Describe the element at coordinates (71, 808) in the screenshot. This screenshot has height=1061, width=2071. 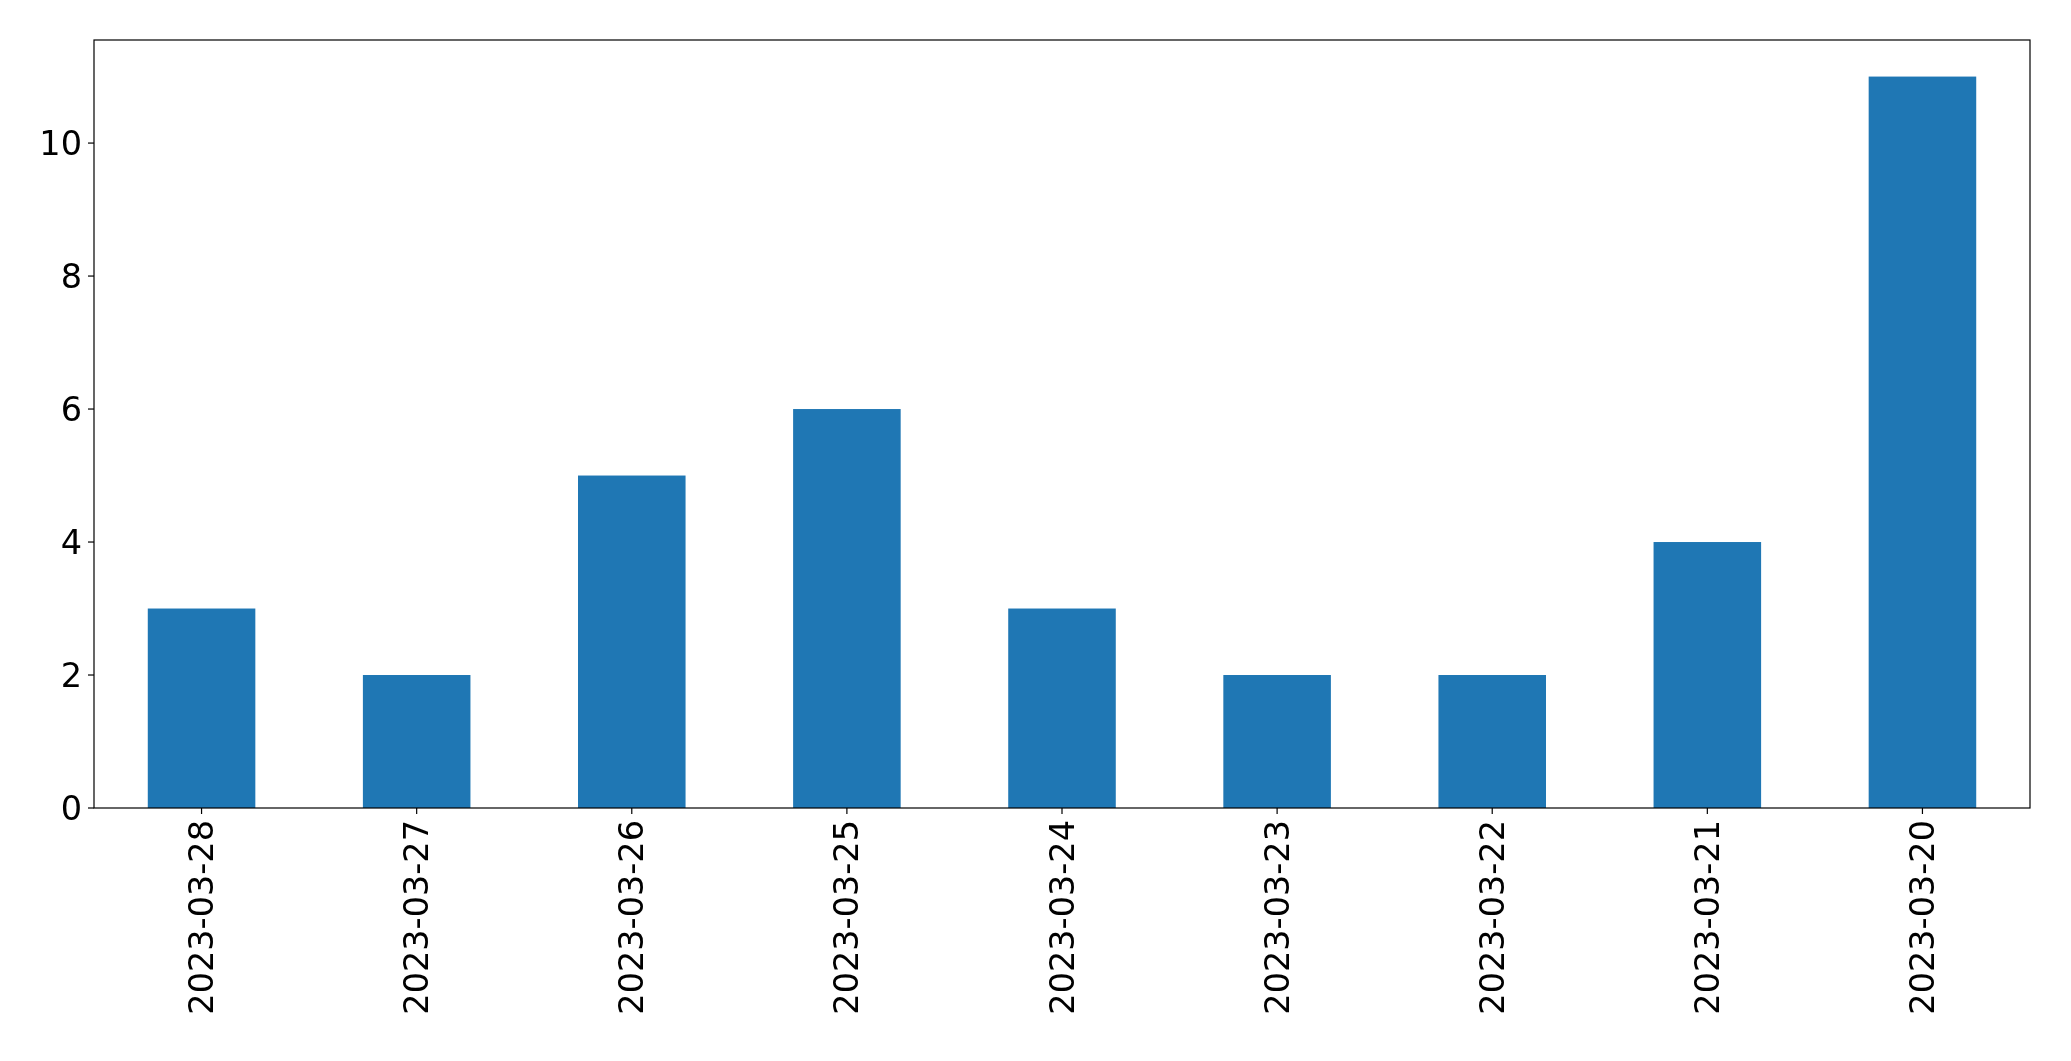
I see `y-tick-label: 0` at that location.